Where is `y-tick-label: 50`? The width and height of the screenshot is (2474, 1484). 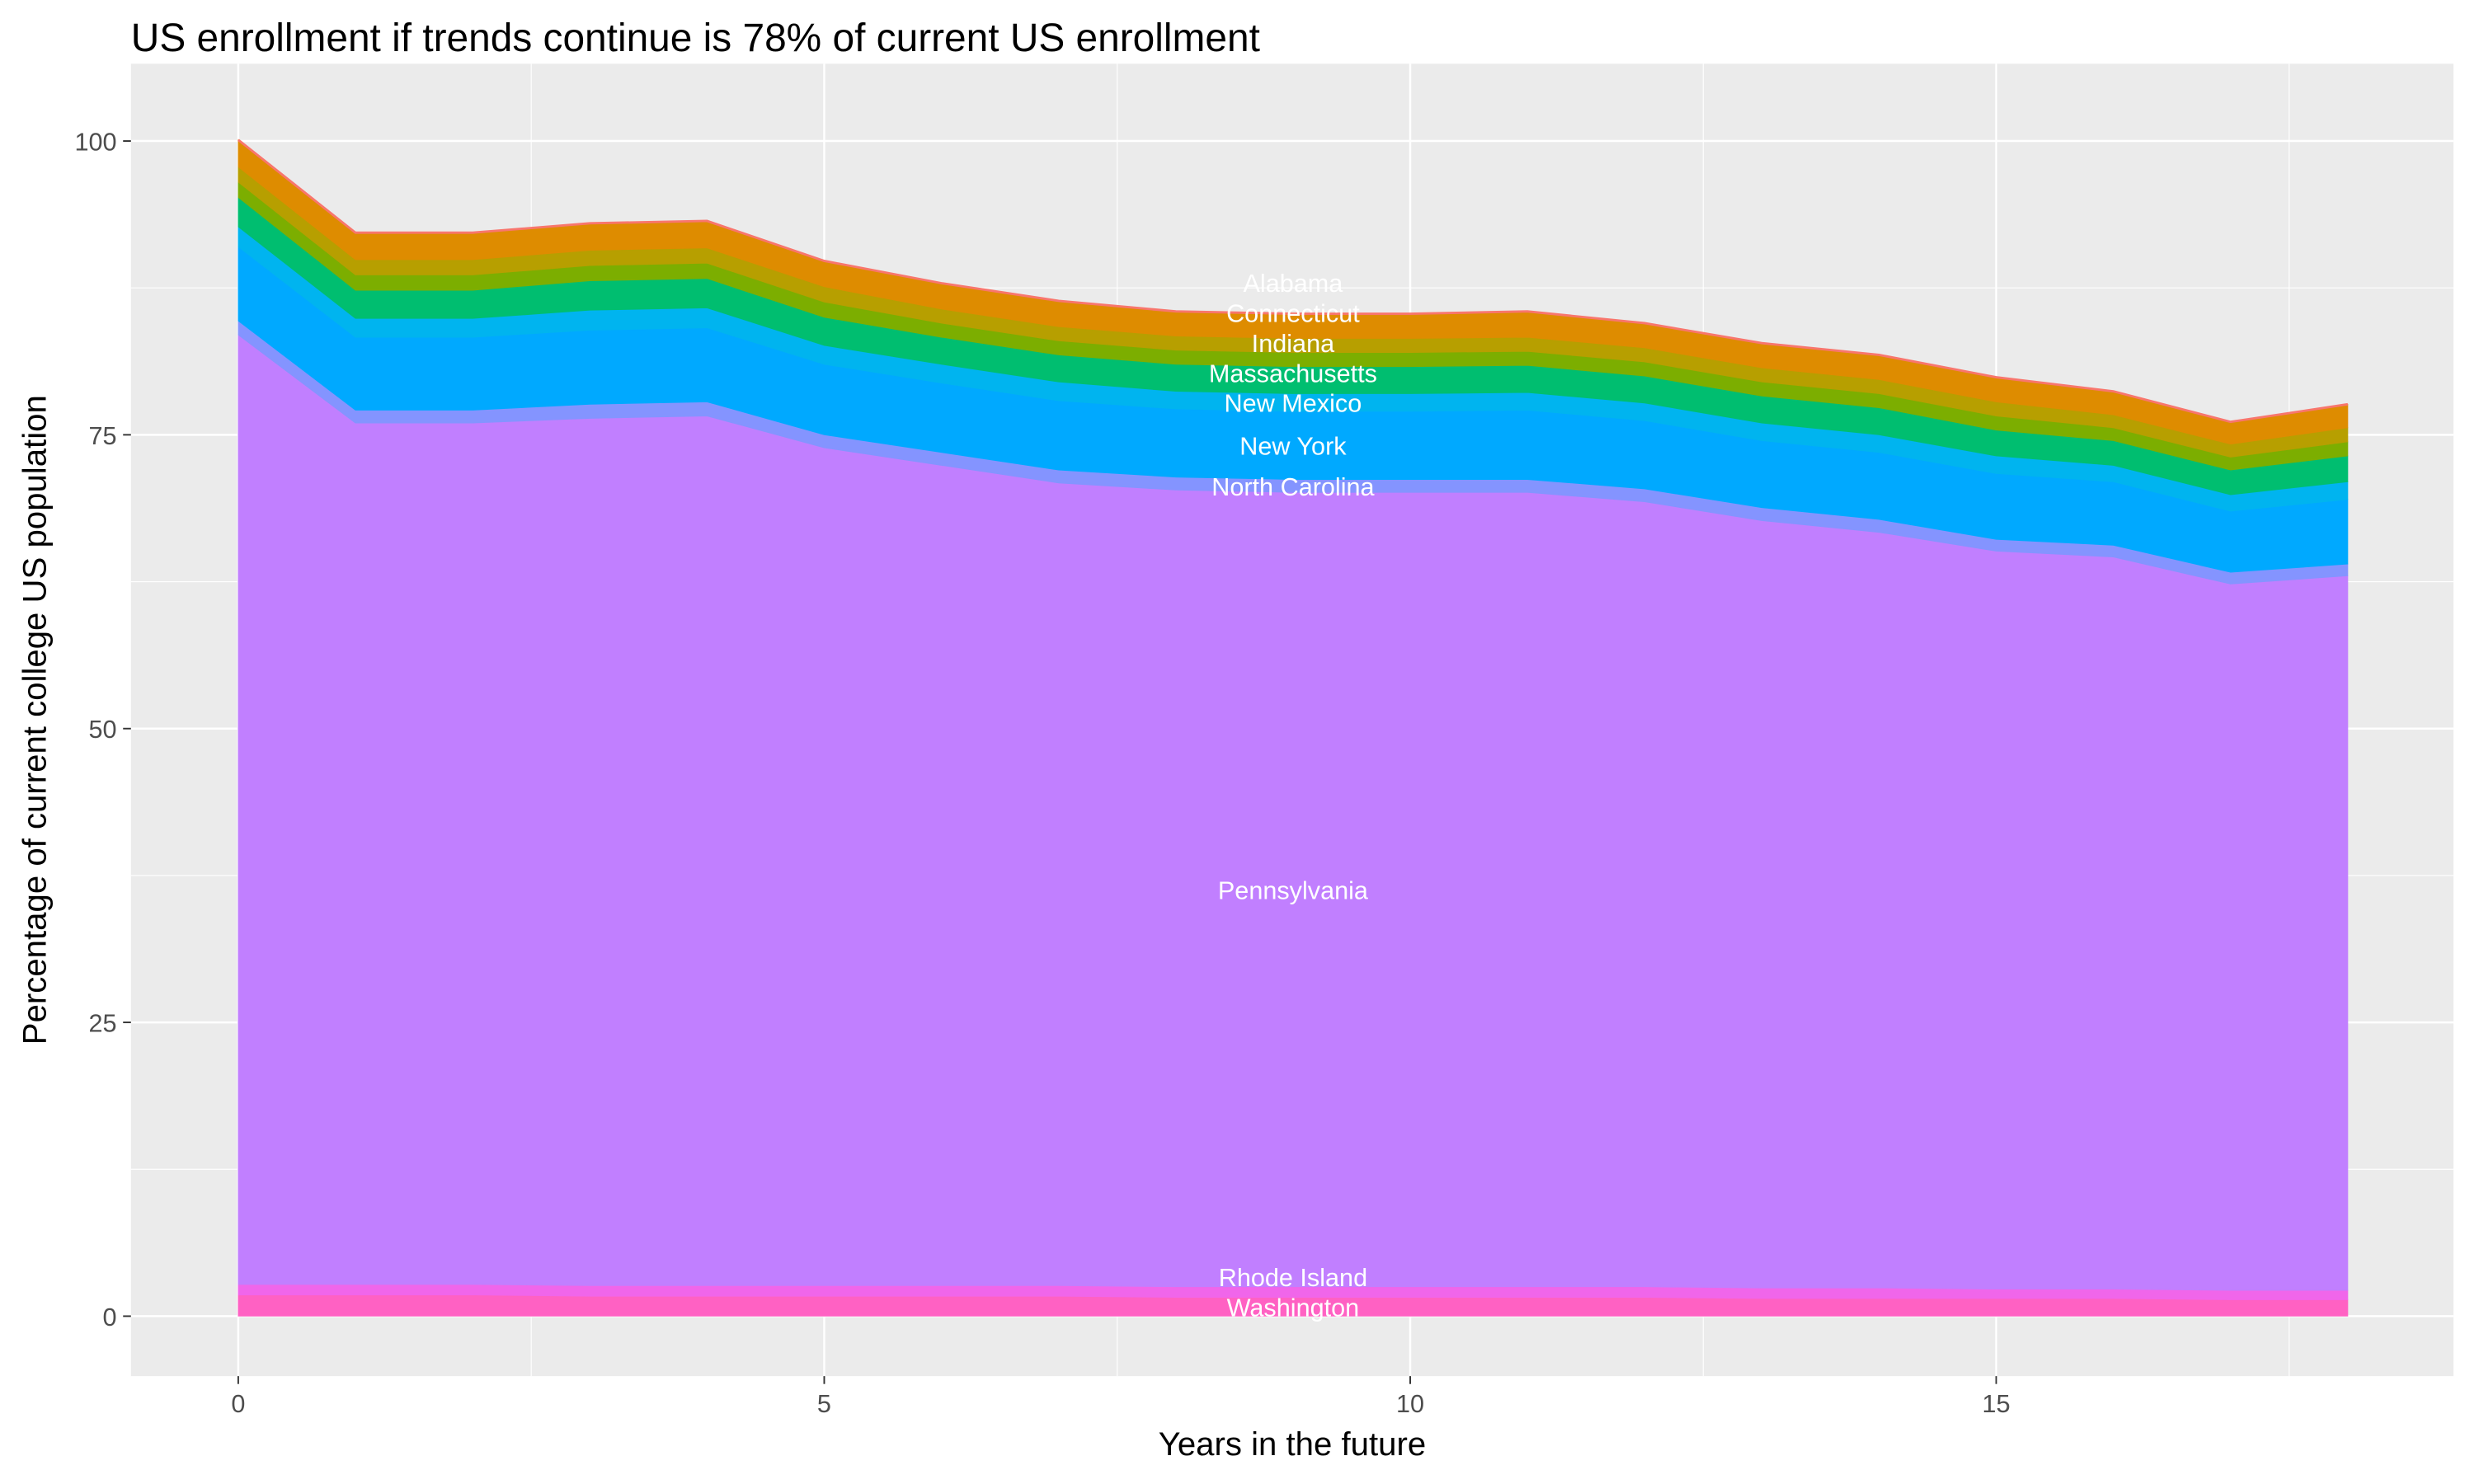 y-tick-label: 50 is located at coordinates (103, 730).